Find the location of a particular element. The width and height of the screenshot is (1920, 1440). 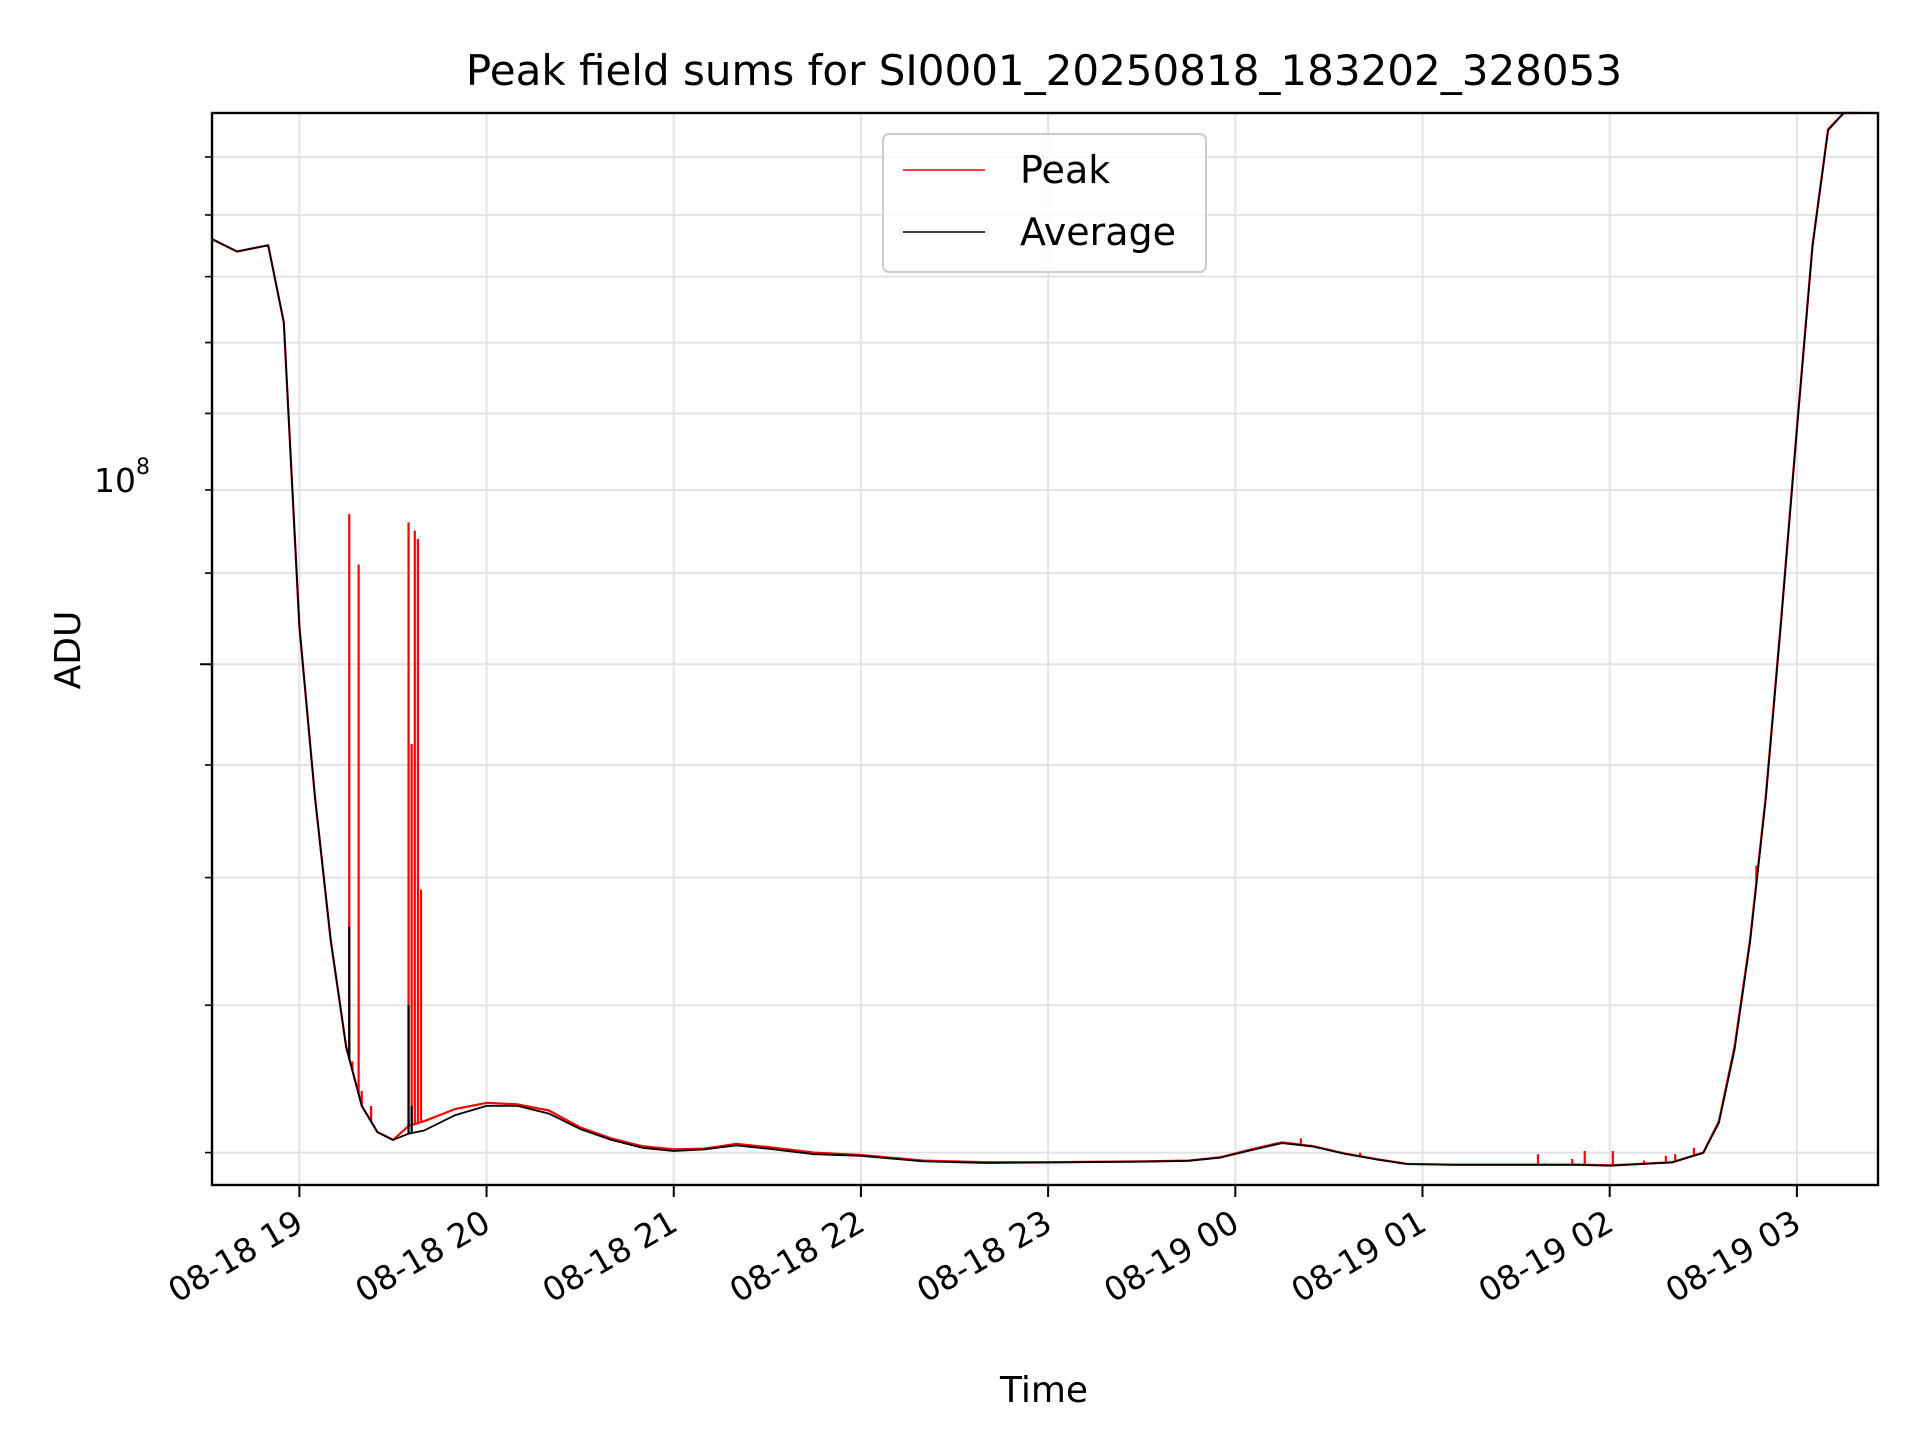

y-axis-label: ADU is located at coordinates (68, 650).